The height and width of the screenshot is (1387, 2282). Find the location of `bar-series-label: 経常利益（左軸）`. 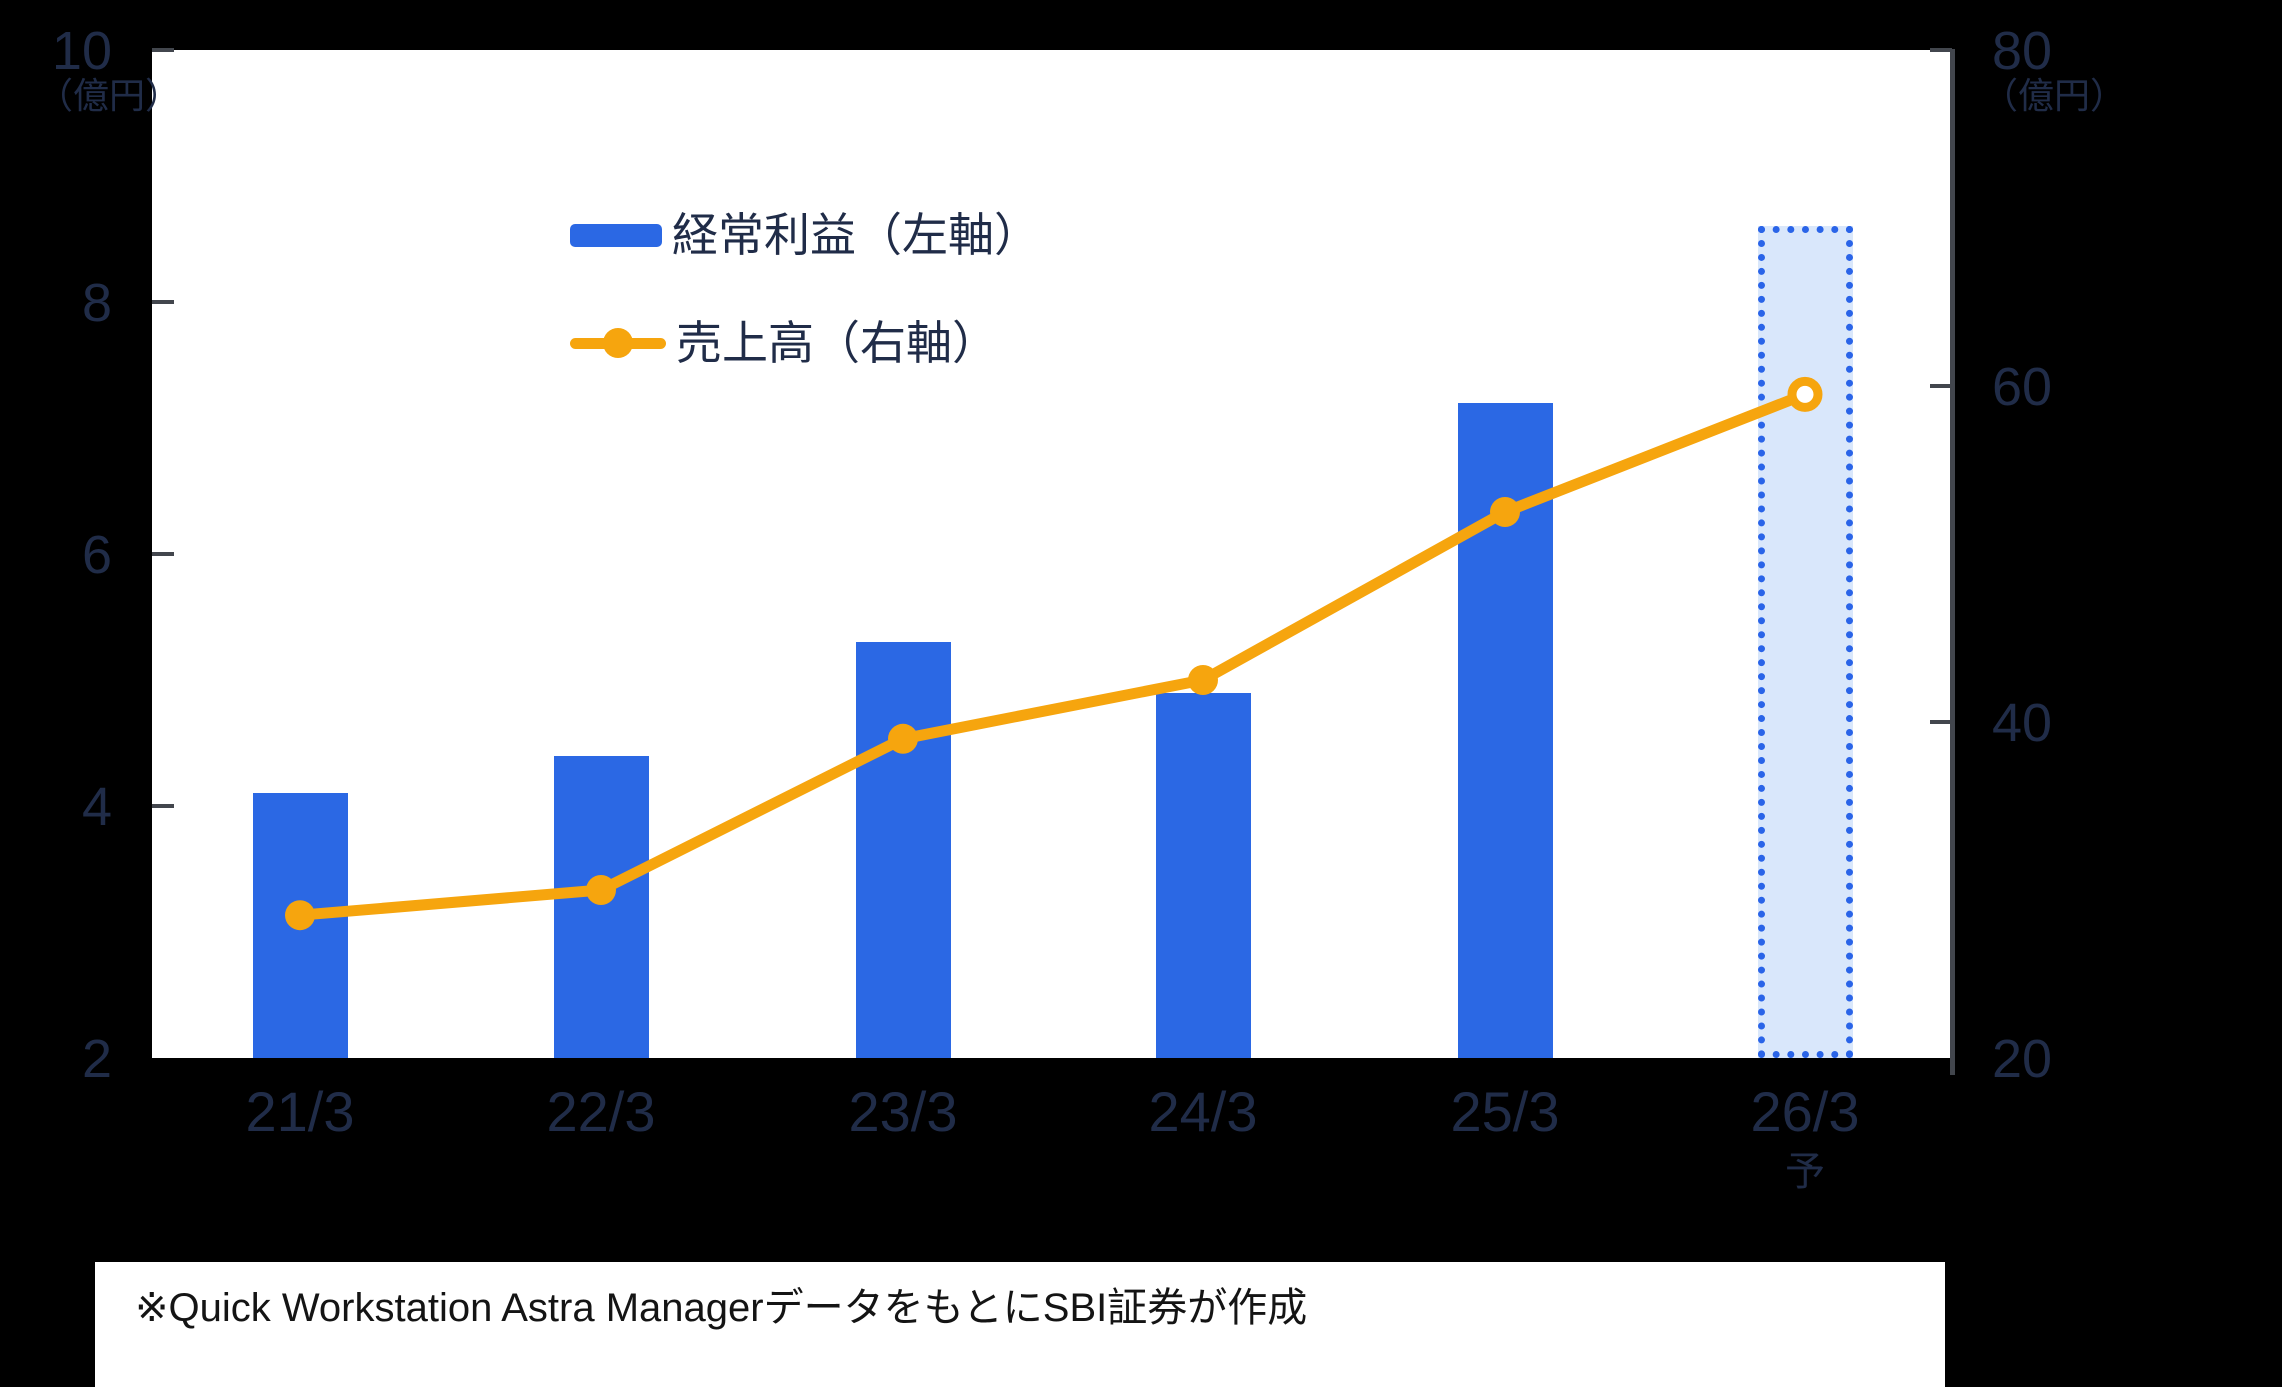

bar-series-label: 経常利益（左軸） is located at coordinates (856, 234).